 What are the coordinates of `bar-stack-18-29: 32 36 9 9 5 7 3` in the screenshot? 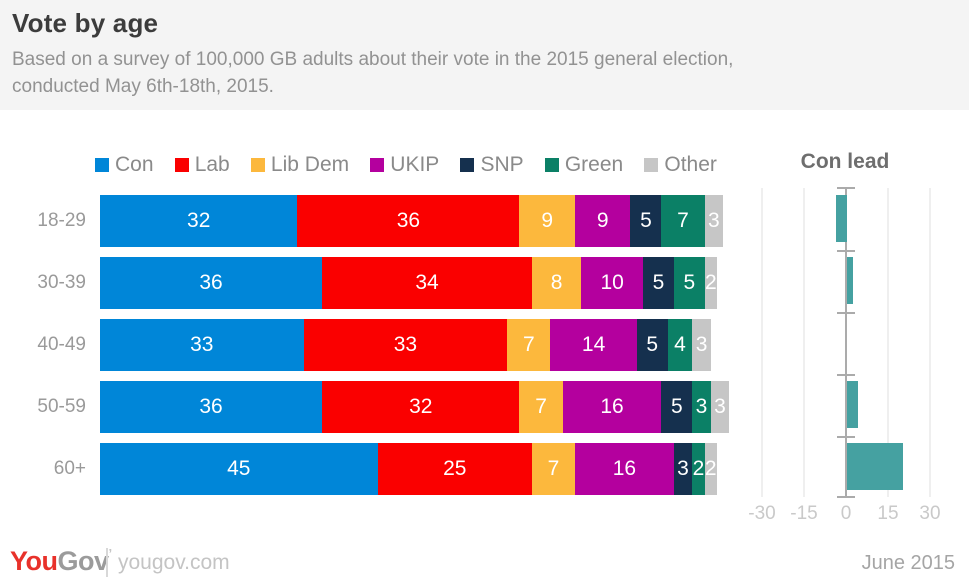 It's located at (412, 221).